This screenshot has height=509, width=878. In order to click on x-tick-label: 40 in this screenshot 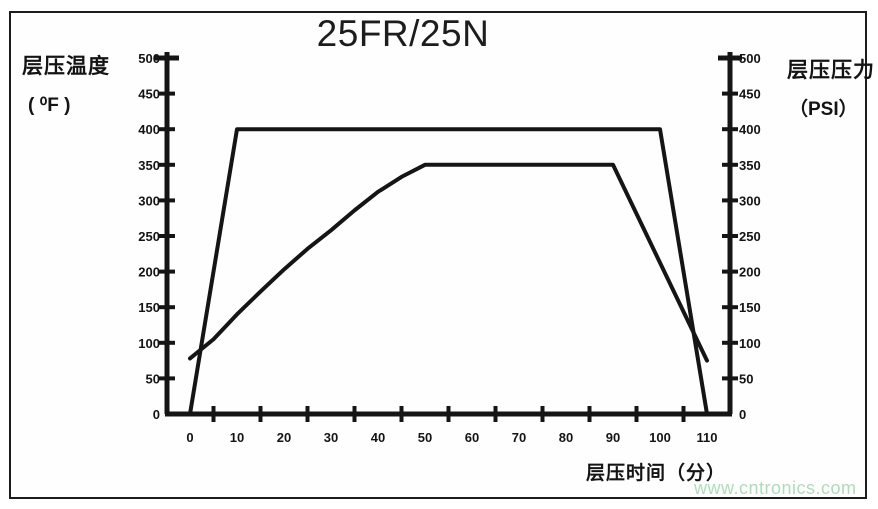, I will do `click(378, 437)`.